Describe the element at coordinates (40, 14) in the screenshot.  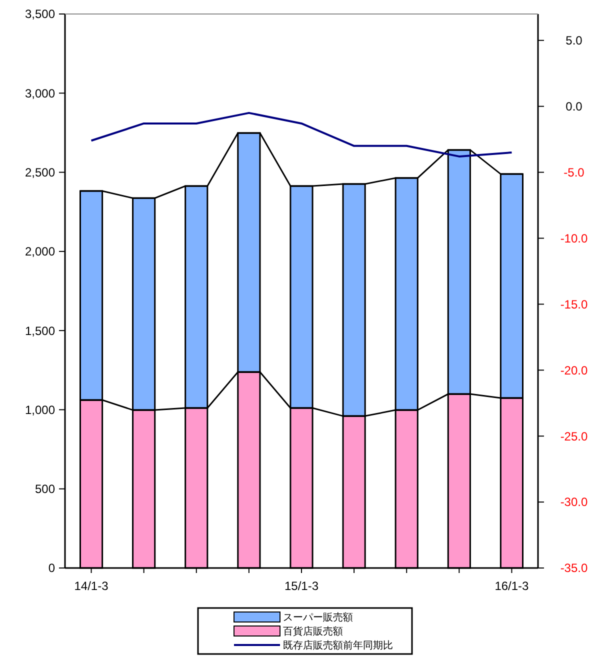
I see `y-tick-label: 3,500` at that location.